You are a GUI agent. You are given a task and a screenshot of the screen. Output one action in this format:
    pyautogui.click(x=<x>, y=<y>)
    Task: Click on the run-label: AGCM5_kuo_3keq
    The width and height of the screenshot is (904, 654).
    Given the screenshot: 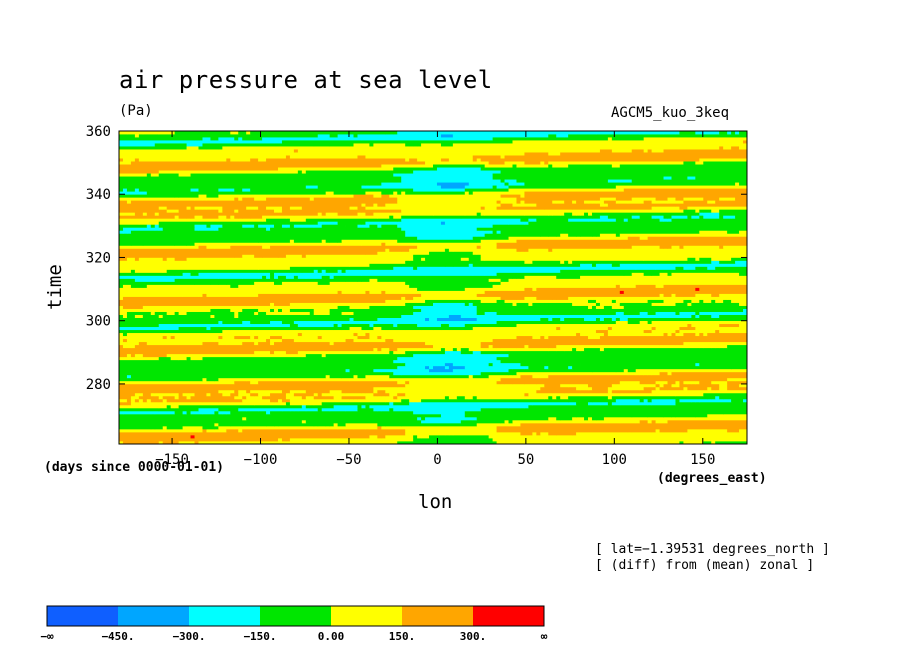 What is the action you would take?
    pyautogui.click(x=670, y=113)
    